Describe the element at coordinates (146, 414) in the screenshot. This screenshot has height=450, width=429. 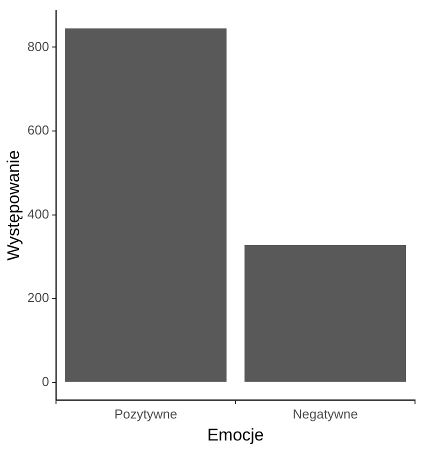
I see `x-tick-label: Pozytywne` at that location.